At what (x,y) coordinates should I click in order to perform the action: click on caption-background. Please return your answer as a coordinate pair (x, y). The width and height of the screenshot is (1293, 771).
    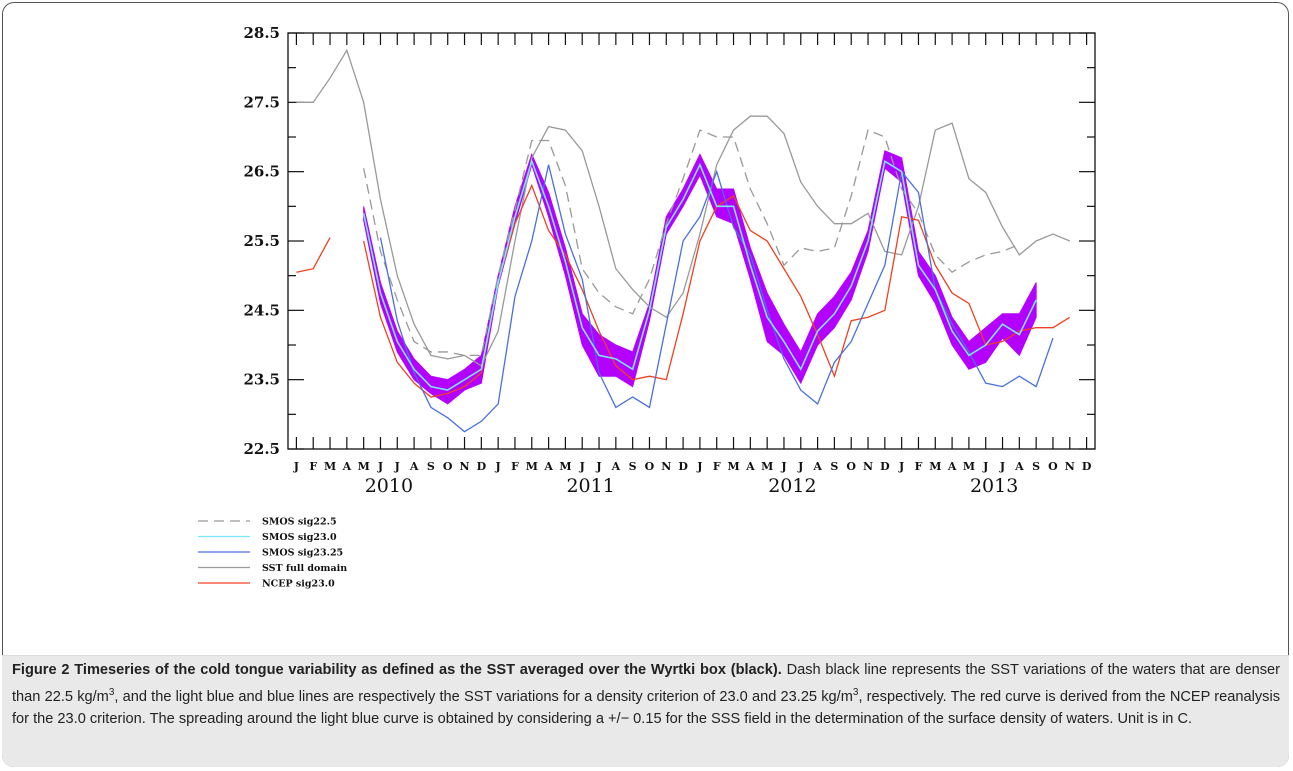
    Looking at the image, I should click on (645, 711).